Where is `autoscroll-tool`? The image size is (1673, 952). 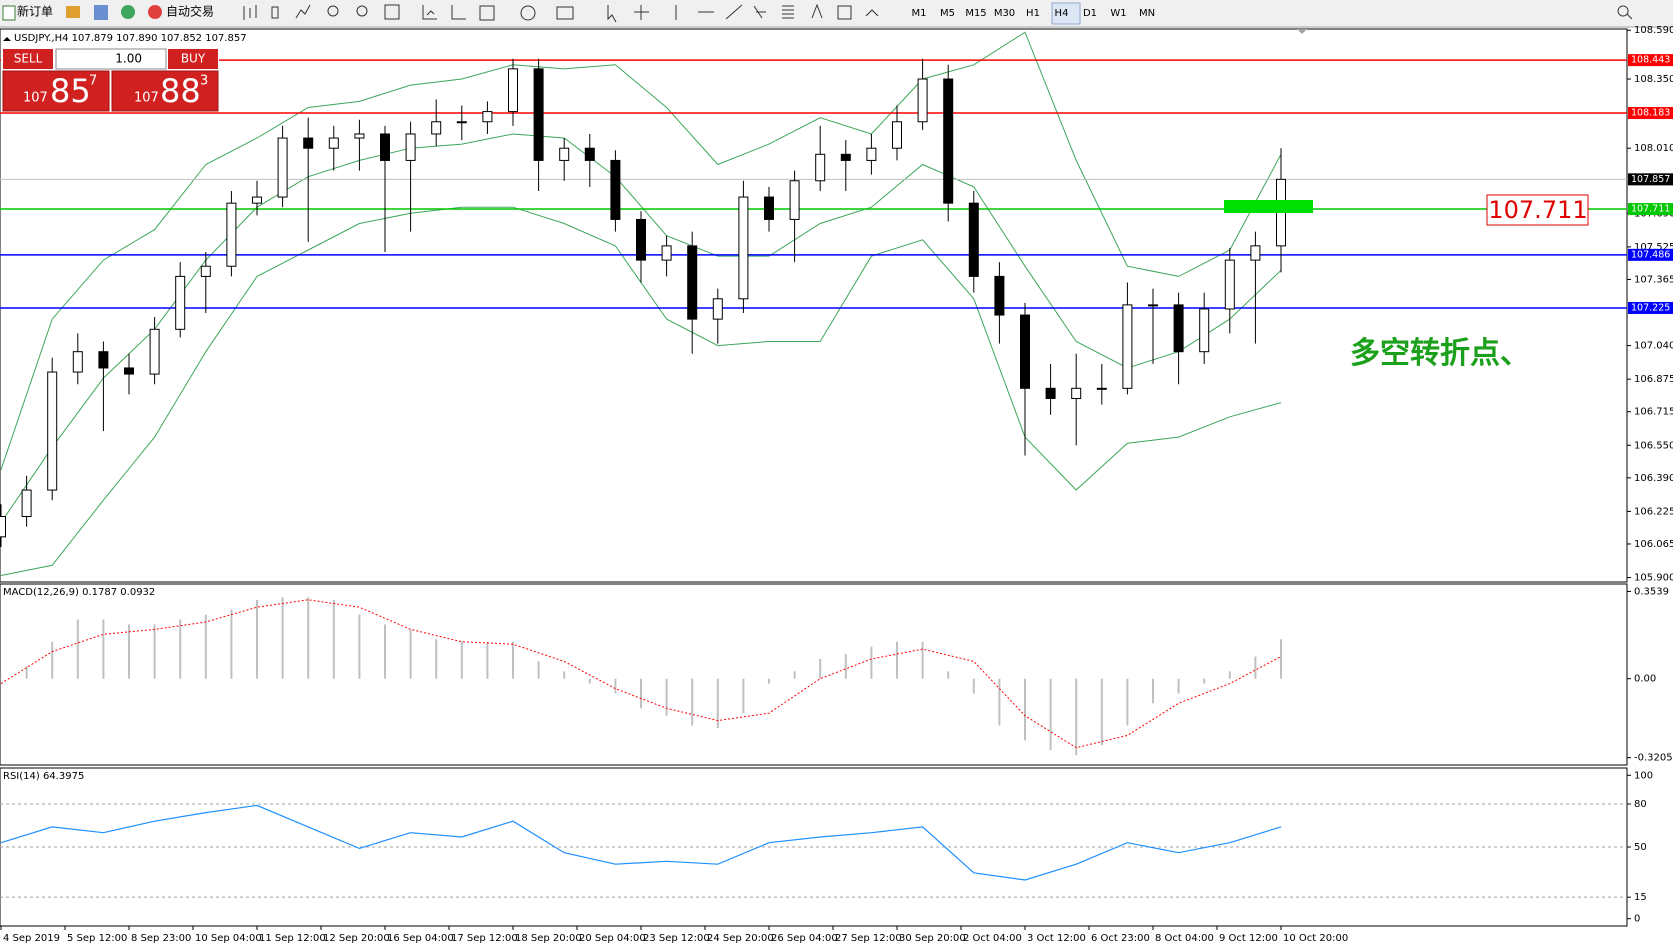
autoscroll-tool is located at coordinates (429, 12).